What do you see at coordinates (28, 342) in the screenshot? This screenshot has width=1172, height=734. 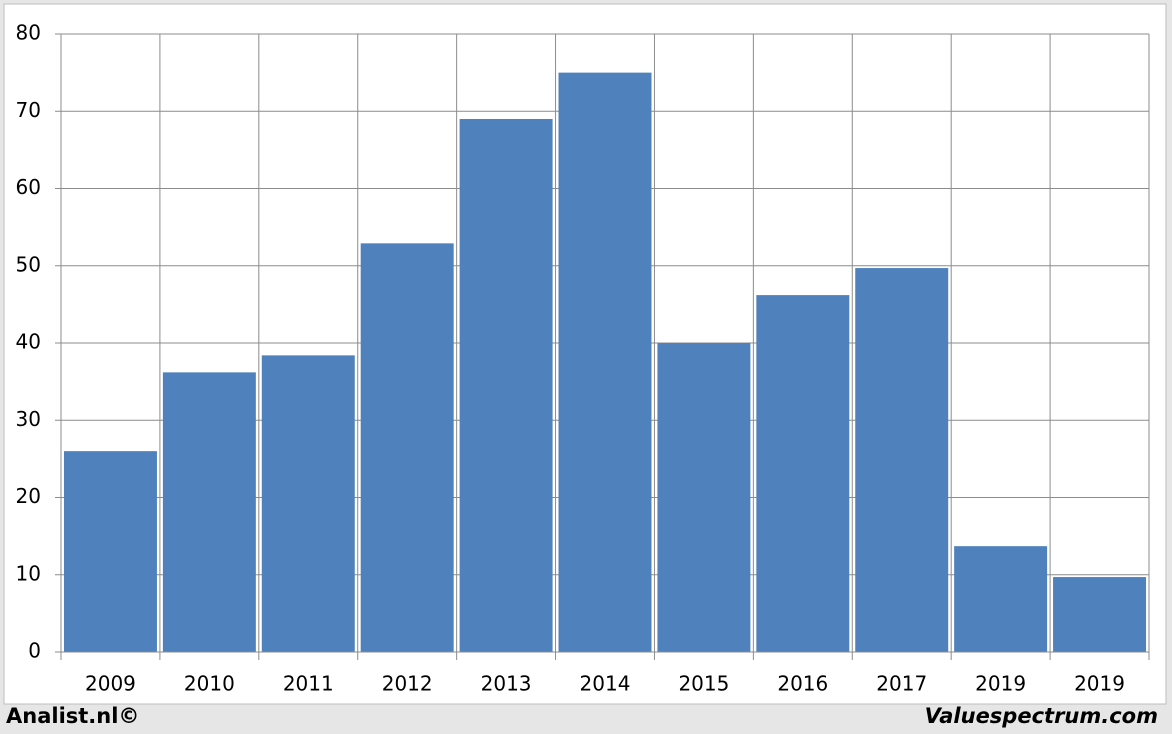 I see `y-tick-label: 40` at bounding box center [28, 342].